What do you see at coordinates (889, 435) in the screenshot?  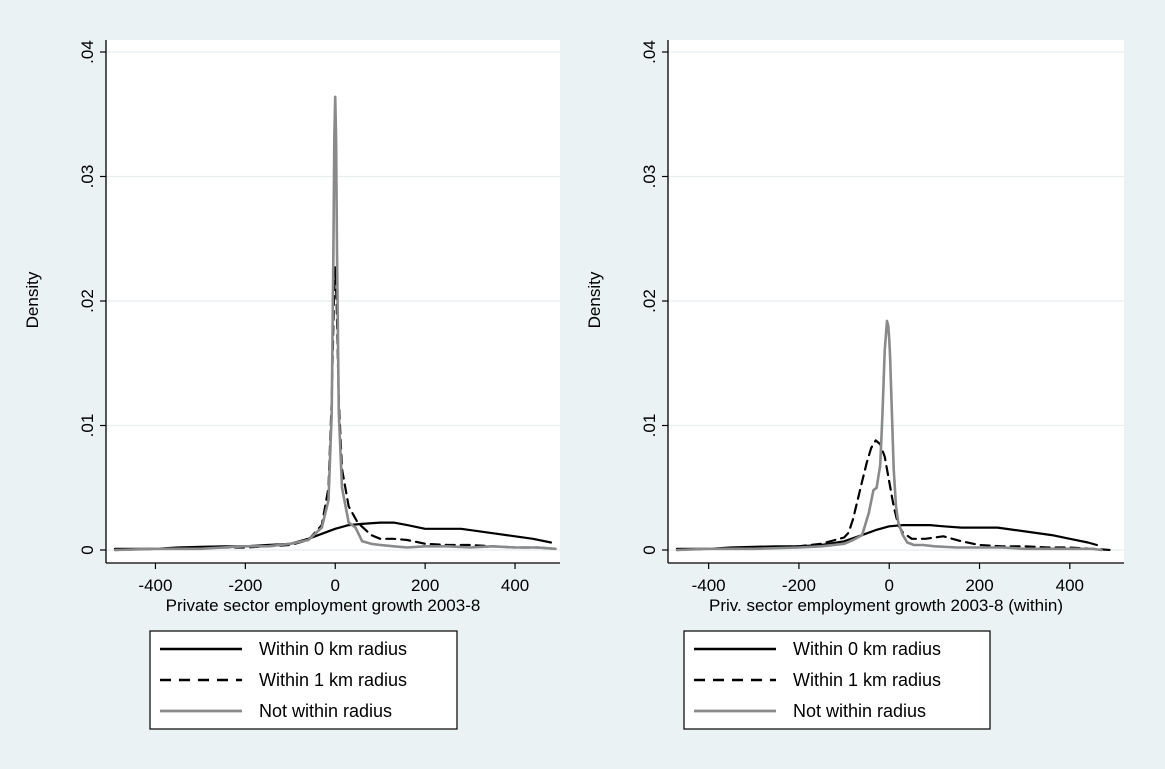 I see `series-line-not-within-radius` at bounding box center [889, 435].